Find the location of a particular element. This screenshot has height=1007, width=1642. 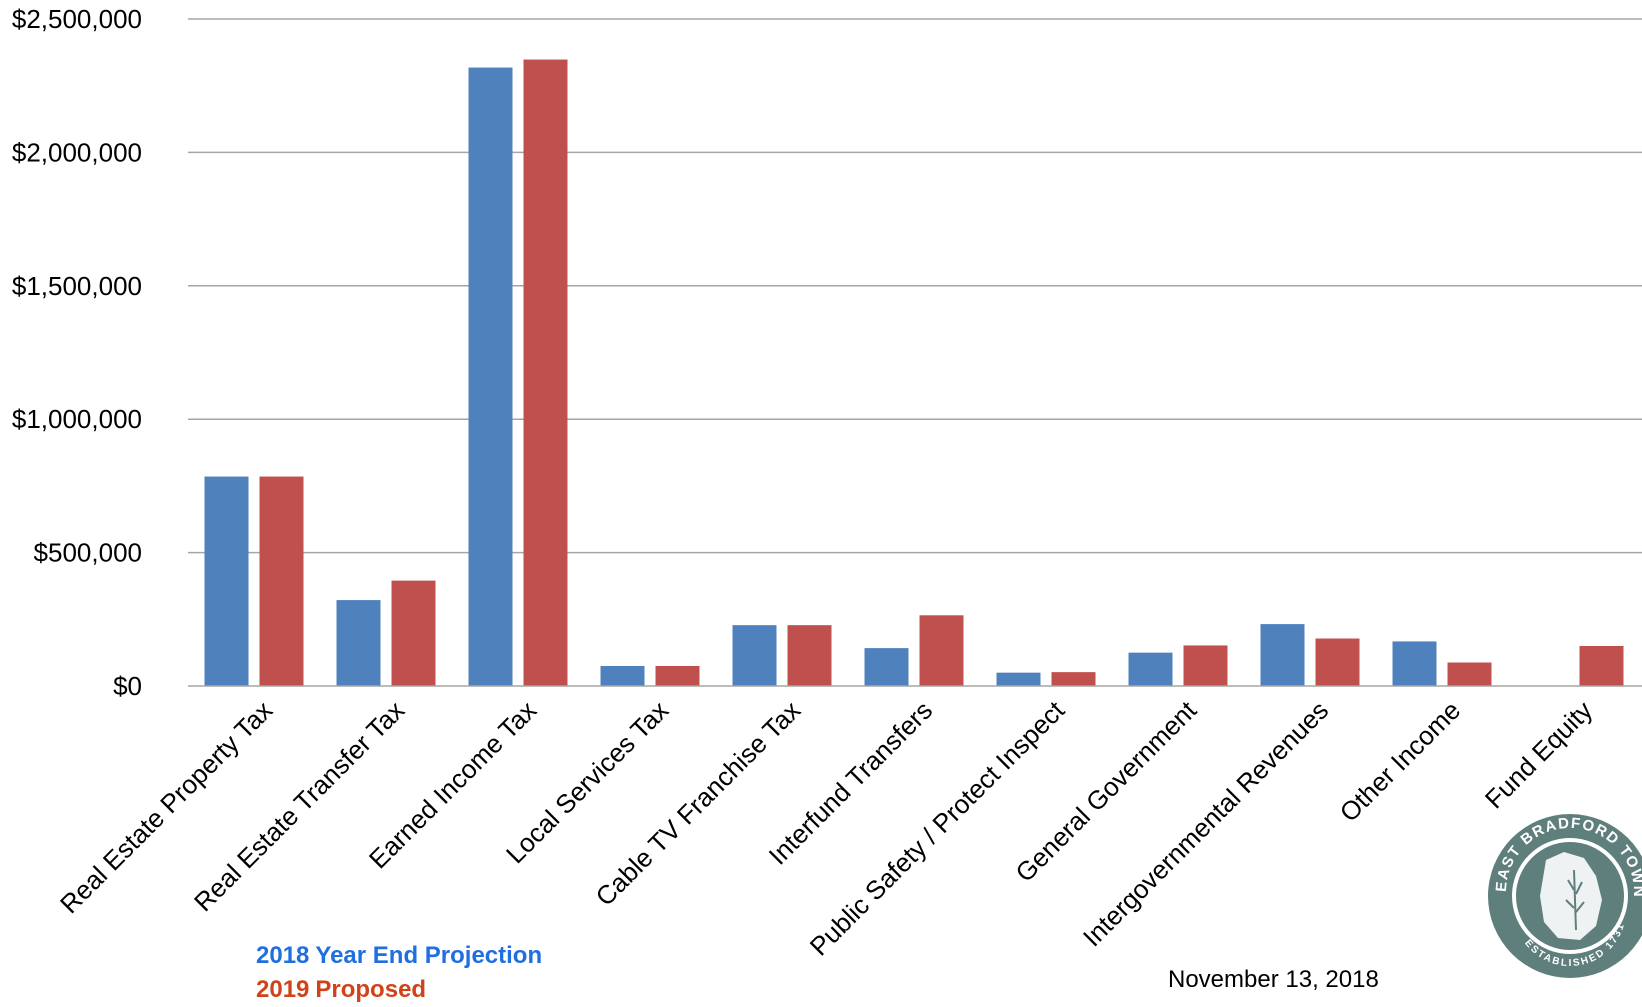

legend-entry-2019: 2019 Proposed is located at coordinates (399, 990).